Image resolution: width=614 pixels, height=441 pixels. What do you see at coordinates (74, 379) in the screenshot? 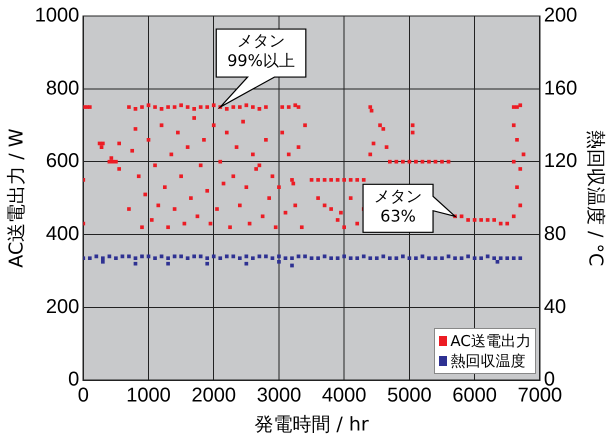
I see `y-tick-label: 0` at bounding box center [74, 379].